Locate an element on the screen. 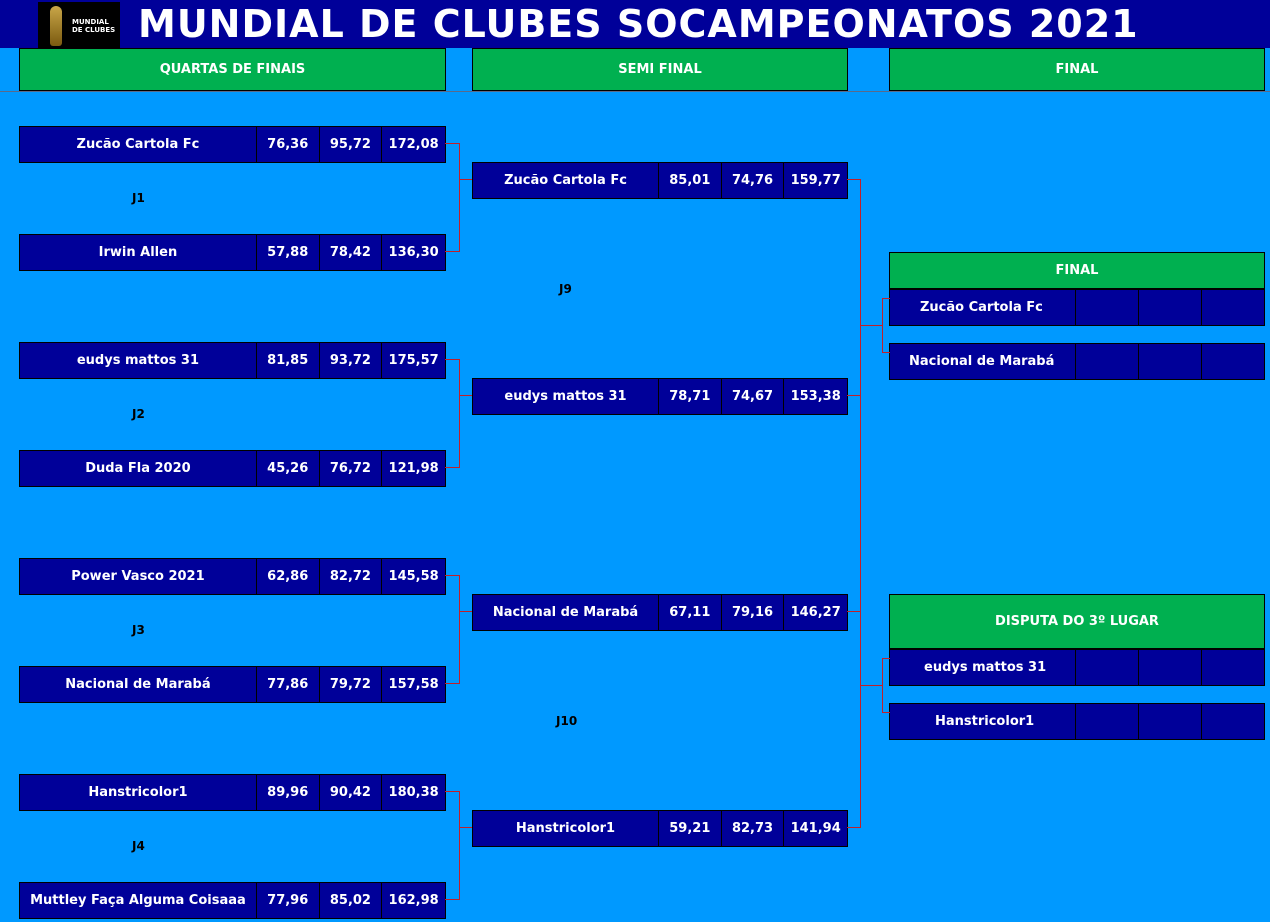  semis-header: SEMI FINAL is located at coordinates (660, 69).